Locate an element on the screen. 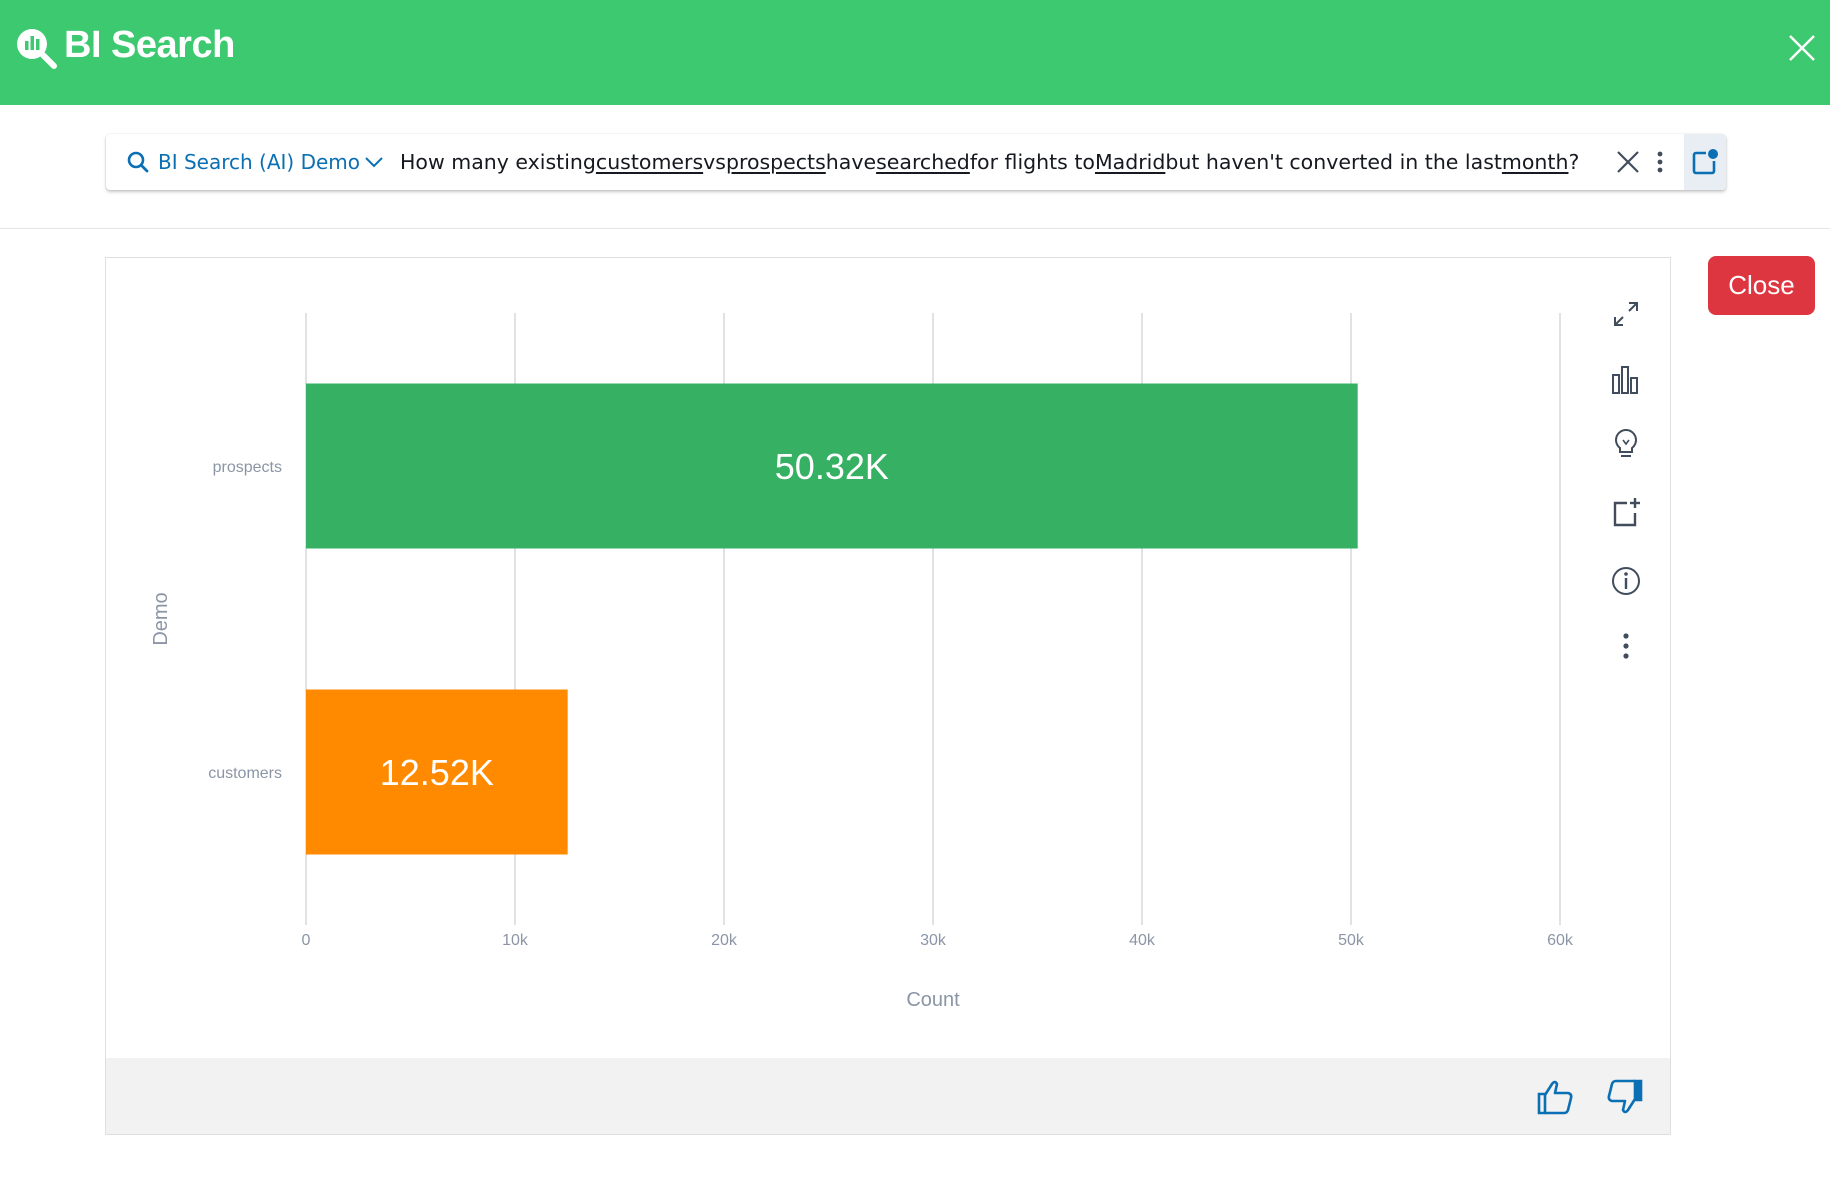 This screenshot has width=1830, height=1200. add-to-dashboard-button is located at coordinates (1626, 513).